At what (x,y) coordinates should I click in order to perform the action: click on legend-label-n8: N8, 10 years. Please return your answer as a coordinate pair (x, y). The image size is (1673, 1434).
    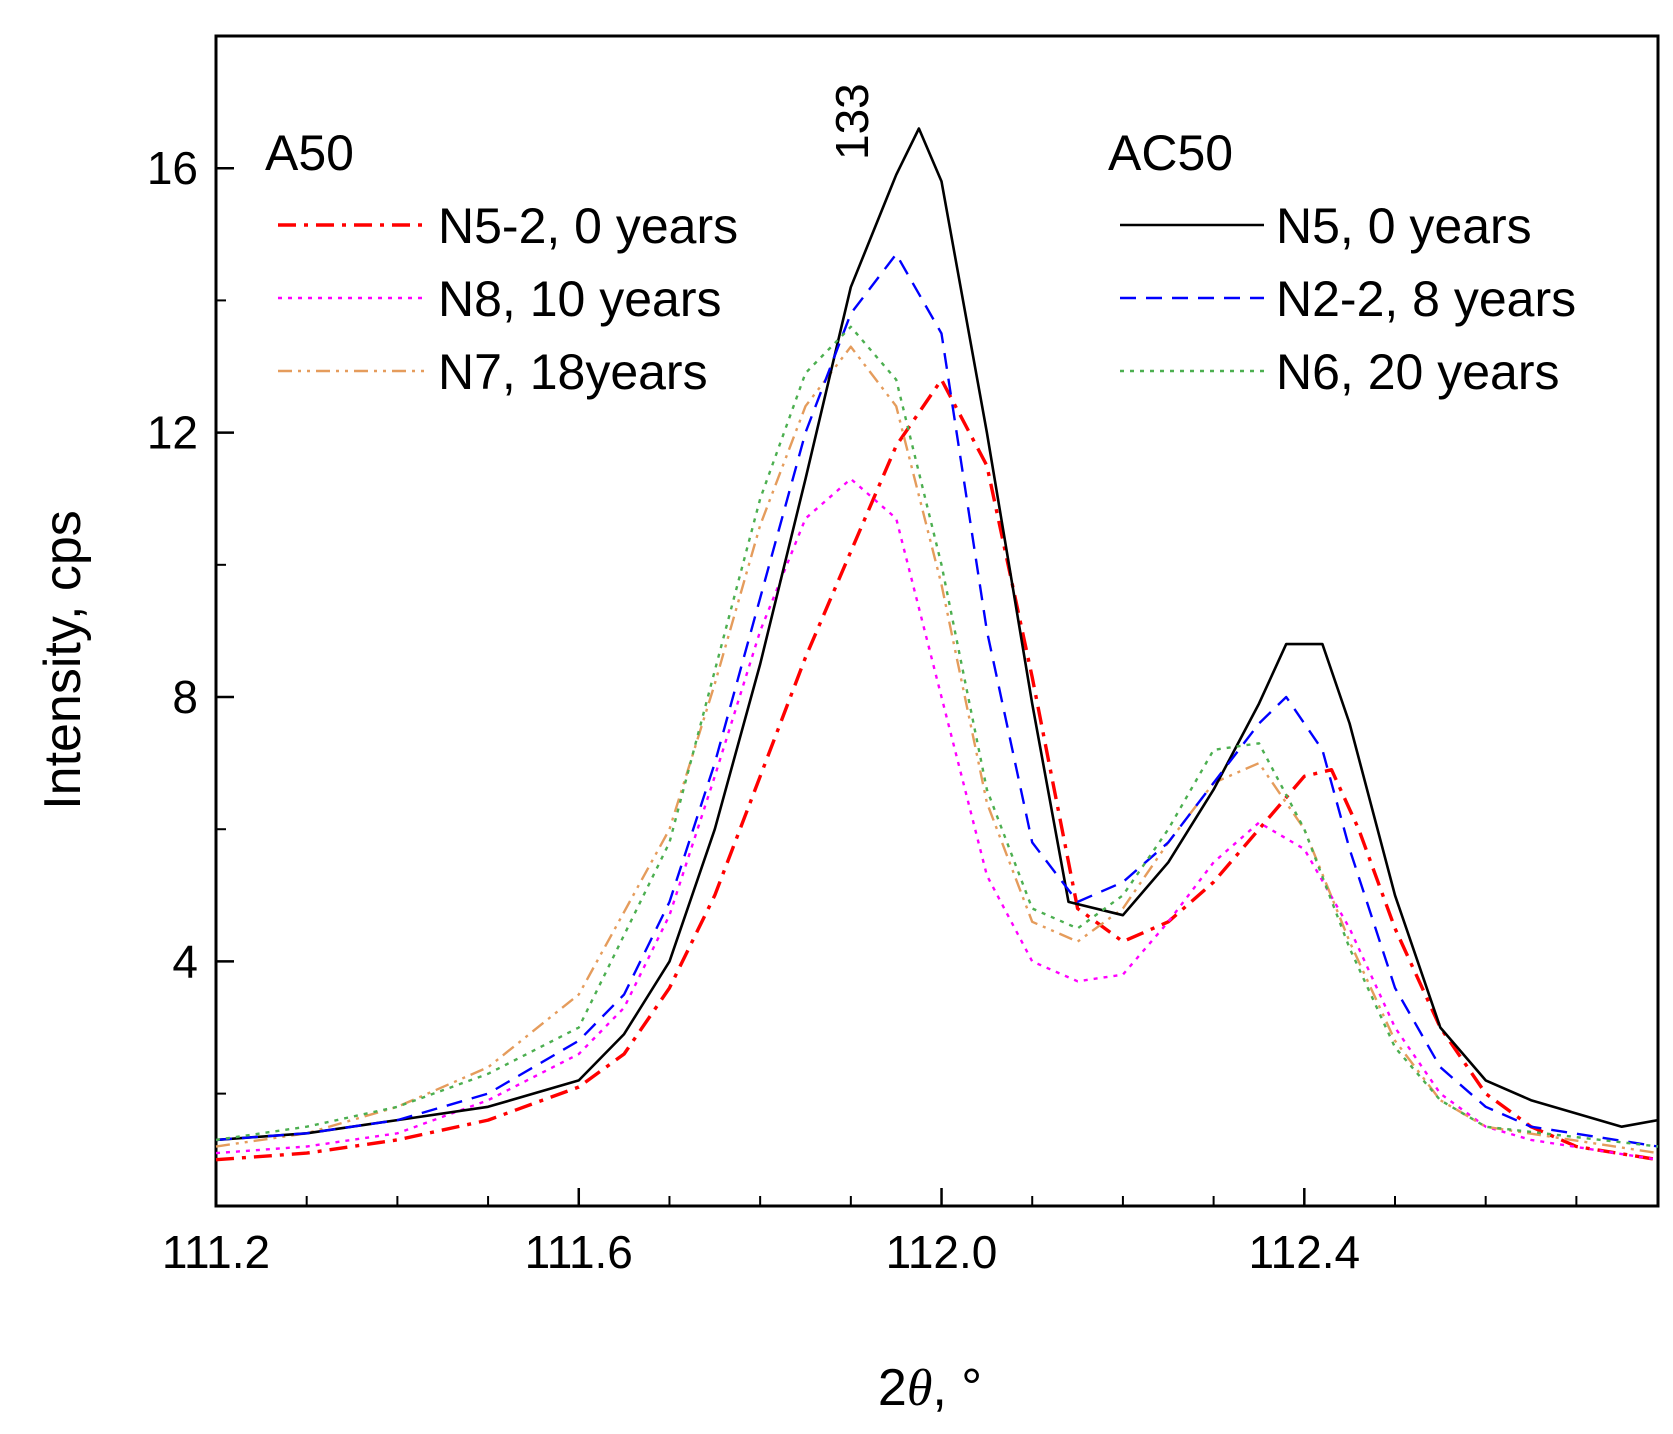
    Looking at the image, I should click on (579, 299).